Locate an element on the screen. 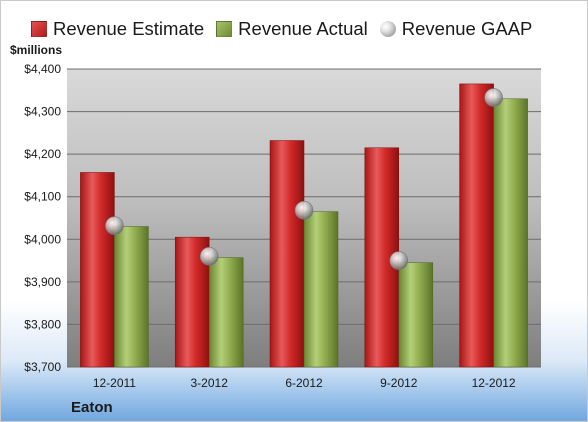 This screenshot has height=422, width=588. y-axis-unit-label: $millions is located at coordinates (36, 50).